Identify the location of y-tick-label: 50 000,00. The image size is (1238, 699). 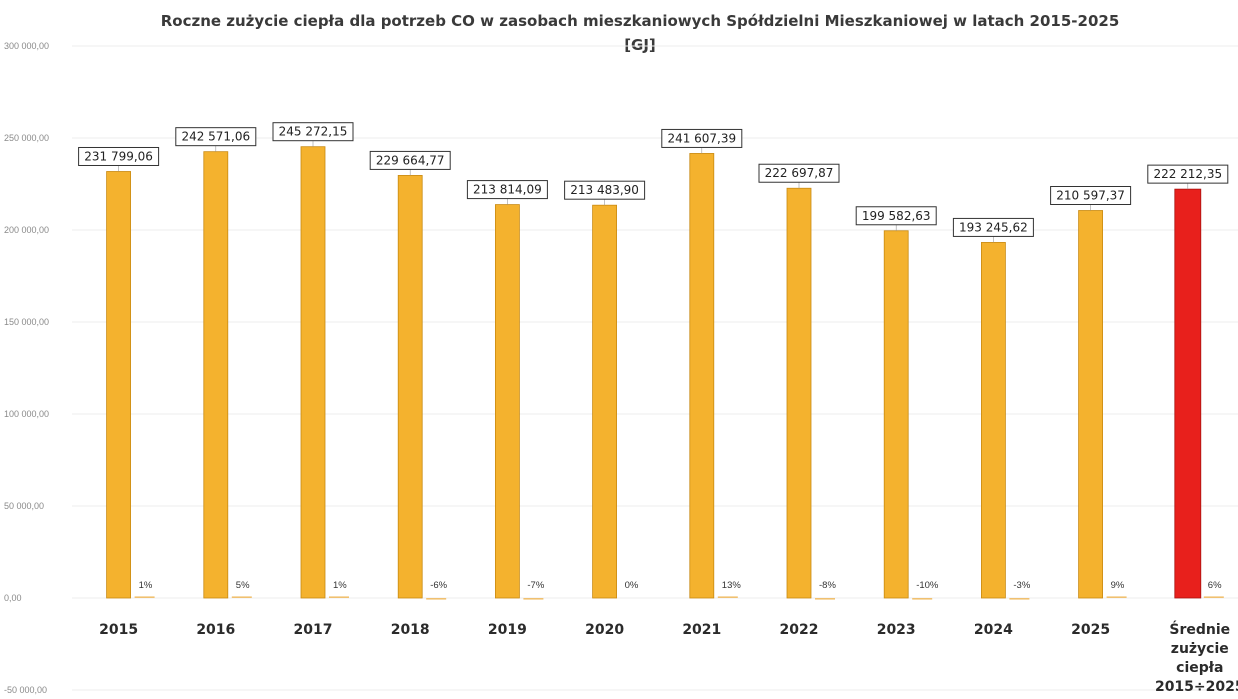
(24, 506).